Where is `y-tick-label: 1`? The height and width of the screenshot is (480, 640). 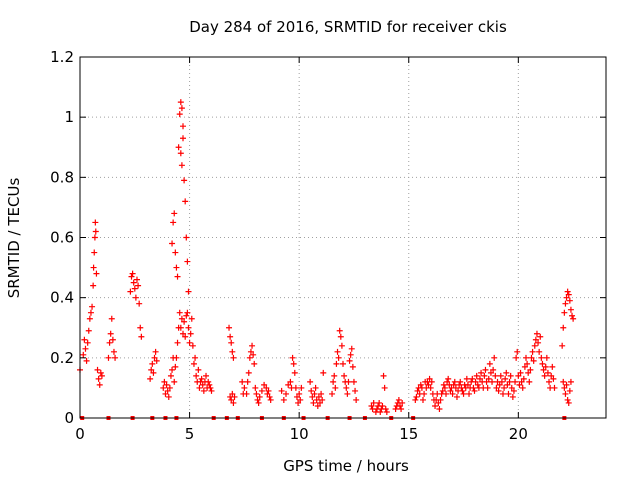 y-tick-label: 1 is located at coordinates (69, 117).